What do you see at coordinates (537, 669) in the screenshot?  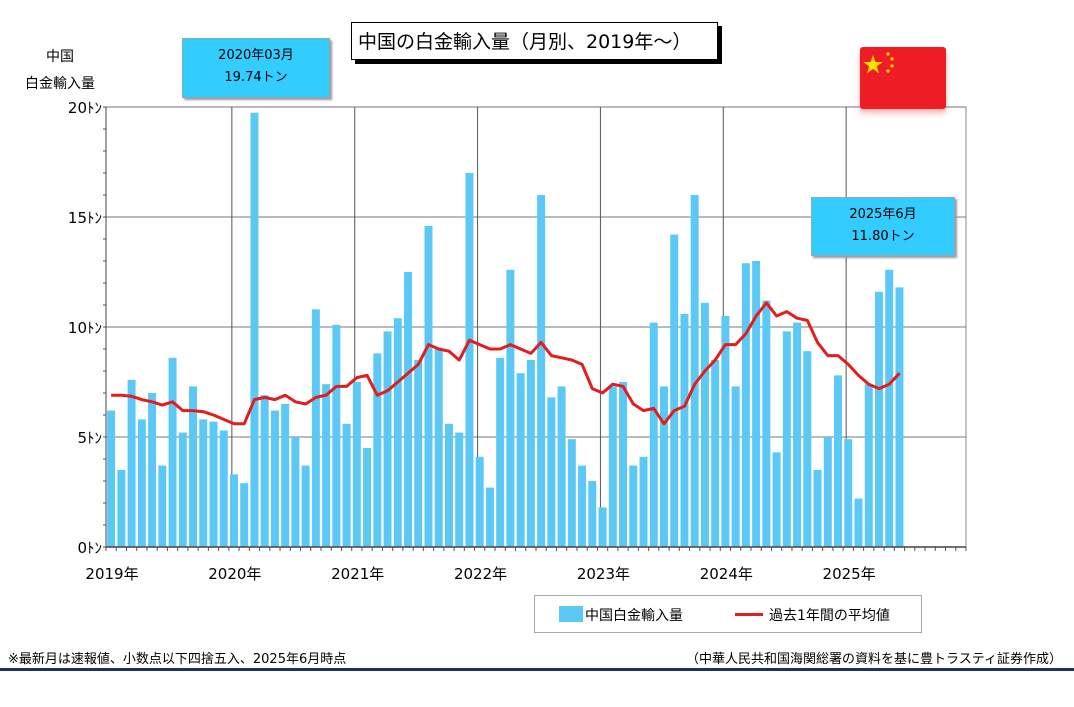 I see `bottom-rule` at bounding box center [537, 669].